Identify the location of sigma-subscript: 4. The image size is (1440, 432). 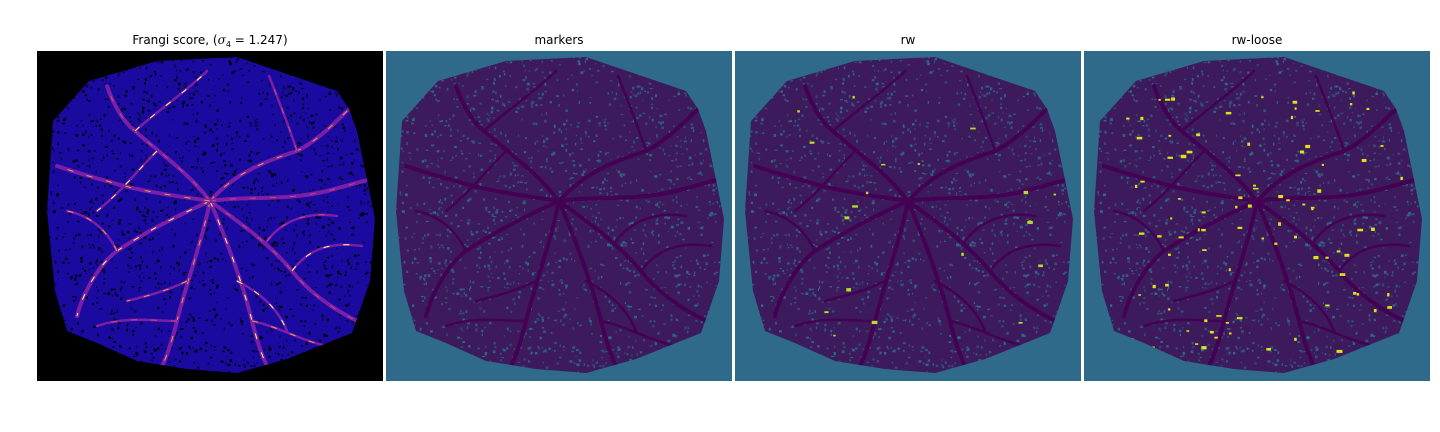
(228, 44).